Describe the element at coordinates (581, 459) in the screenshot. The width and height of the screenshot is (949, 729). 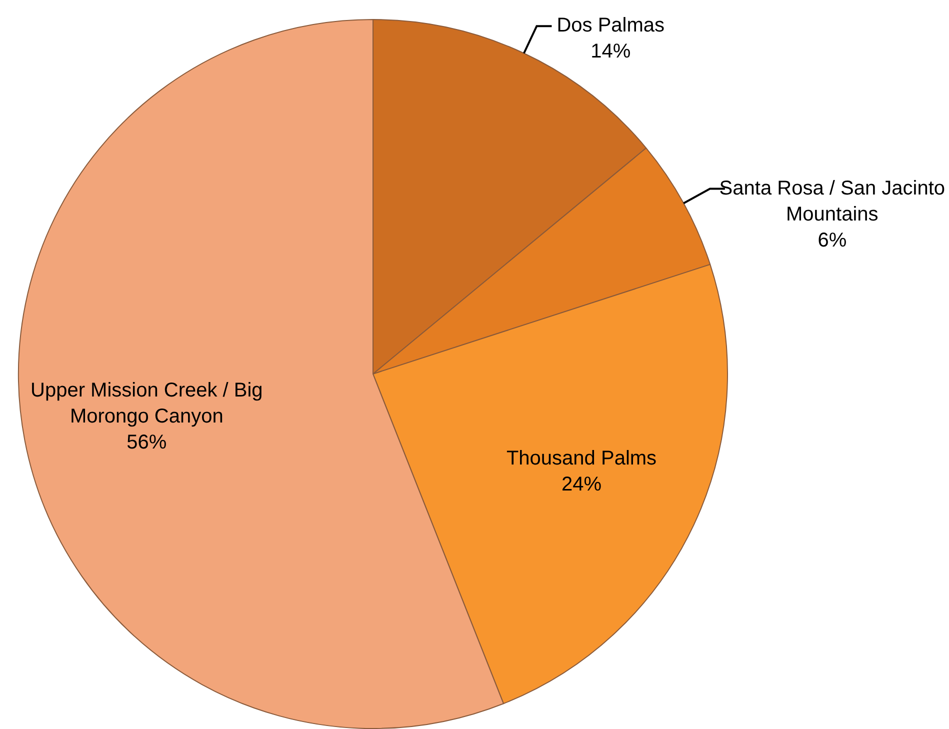
I see `slice-label: Thousand Palms` at that location.